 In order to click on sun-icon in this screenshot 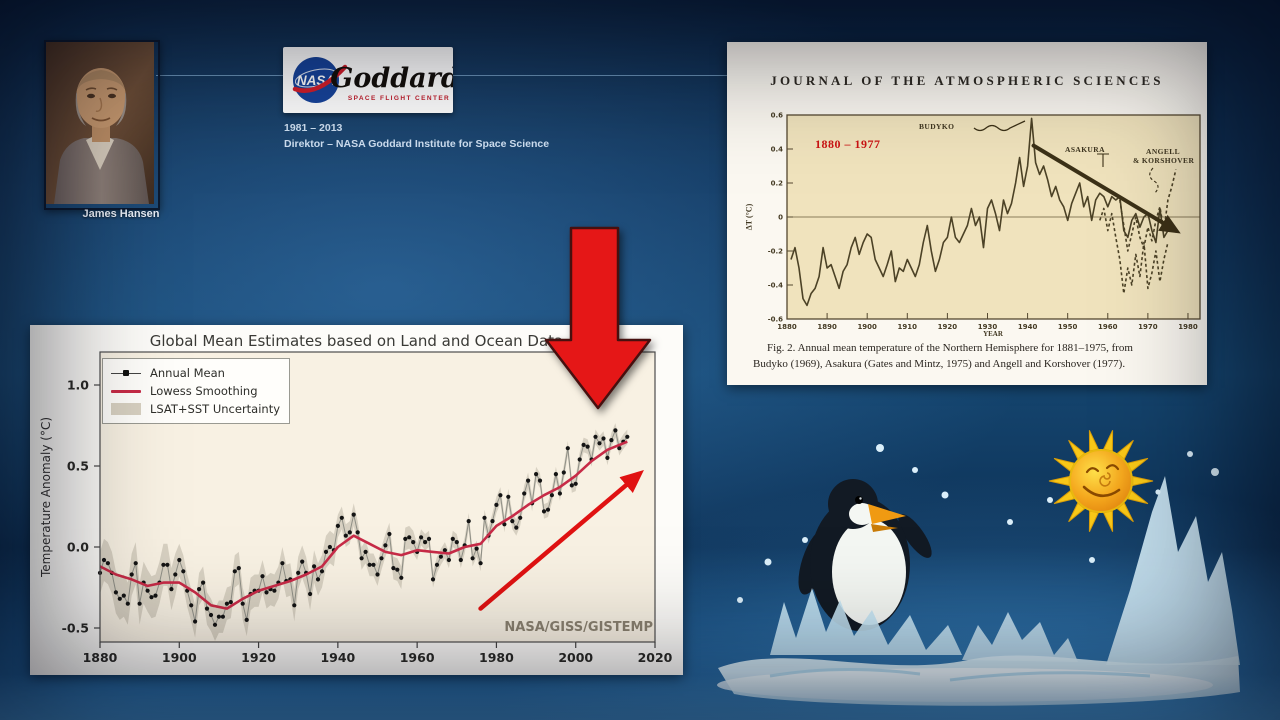, I will do `click(1101, 481)`.